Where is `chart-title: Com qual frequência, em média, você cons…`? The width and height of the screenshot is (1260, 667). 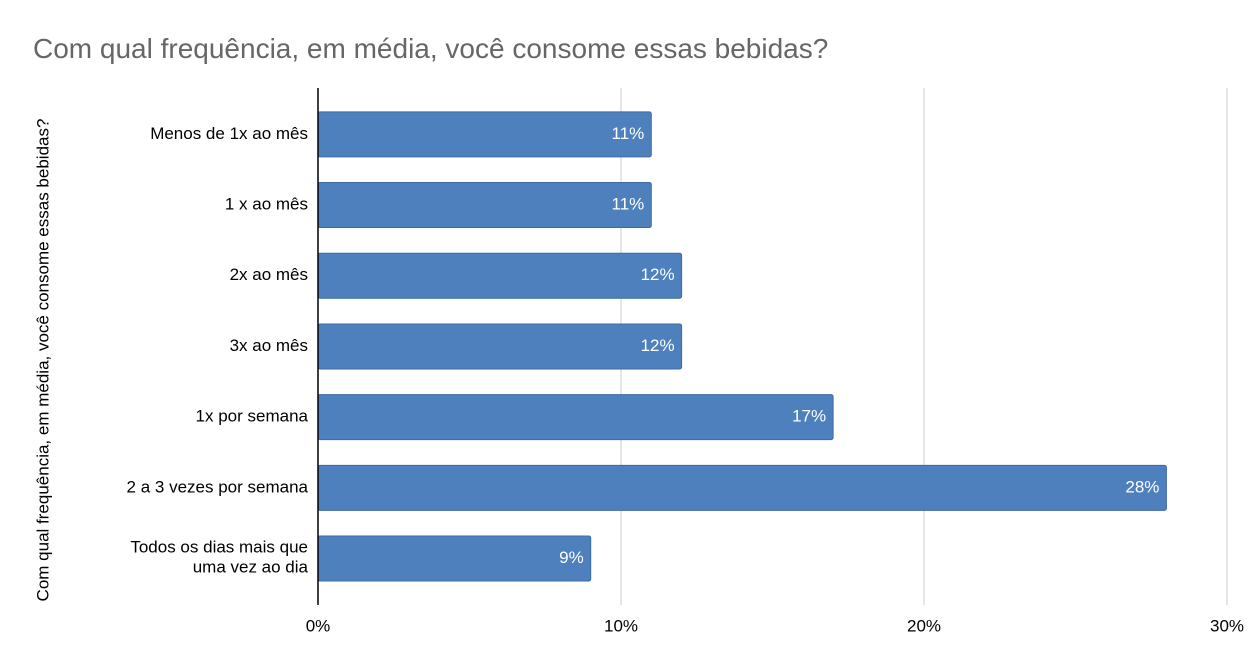
chart-title: Com qual frequência, em média, você cons… is located at coordinates (430, 48).